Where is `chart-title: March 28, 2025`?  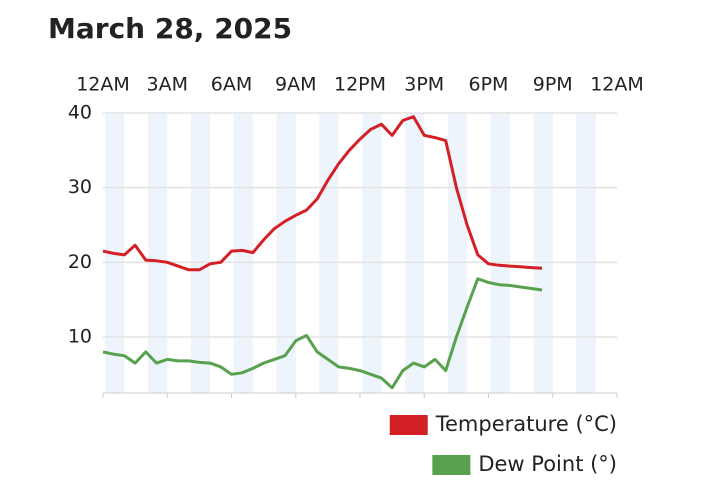 chart-title: March 28, 2025 is located at coordinates (170, 28).